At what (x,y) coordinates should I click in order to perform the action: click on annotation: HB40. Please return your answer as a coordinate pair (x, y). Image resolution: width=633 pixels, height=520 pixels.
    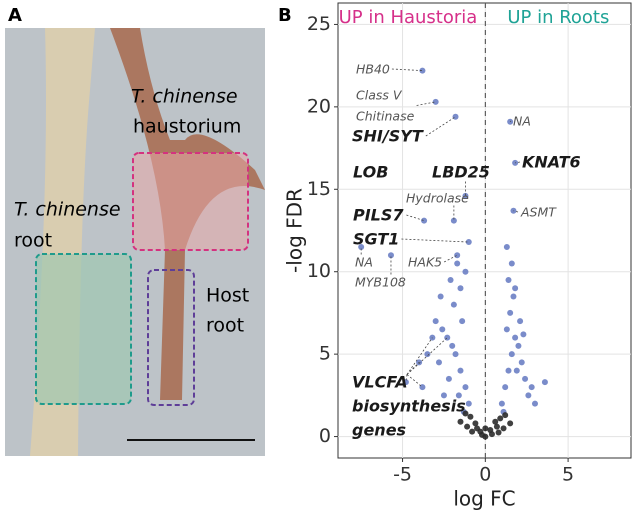
    Looking at the image, I should click on (373, 69).